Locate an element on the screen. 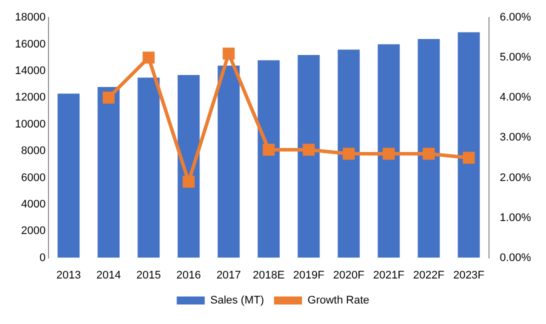 This screenshot has width=546, height=324. y-tick-label: 16000 is located at coordinates (30, 44).